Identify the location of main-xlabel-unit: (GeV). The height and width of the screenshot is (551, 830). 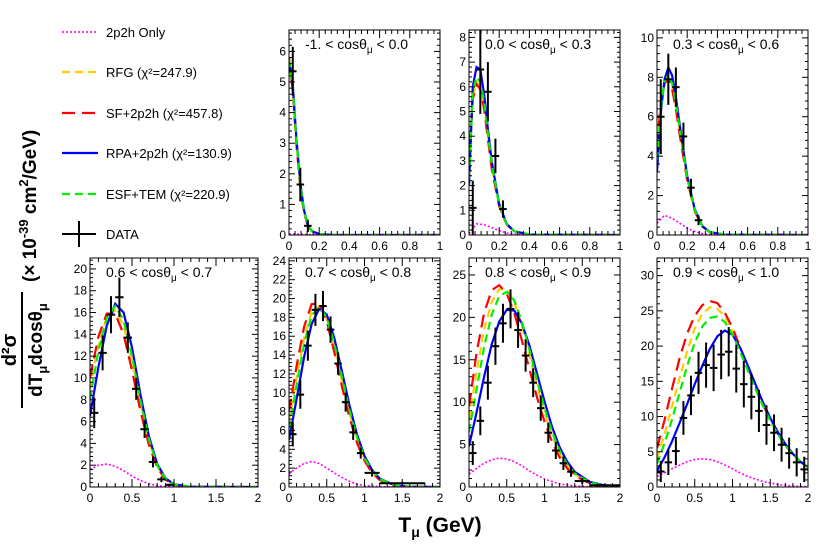
(451, 525).